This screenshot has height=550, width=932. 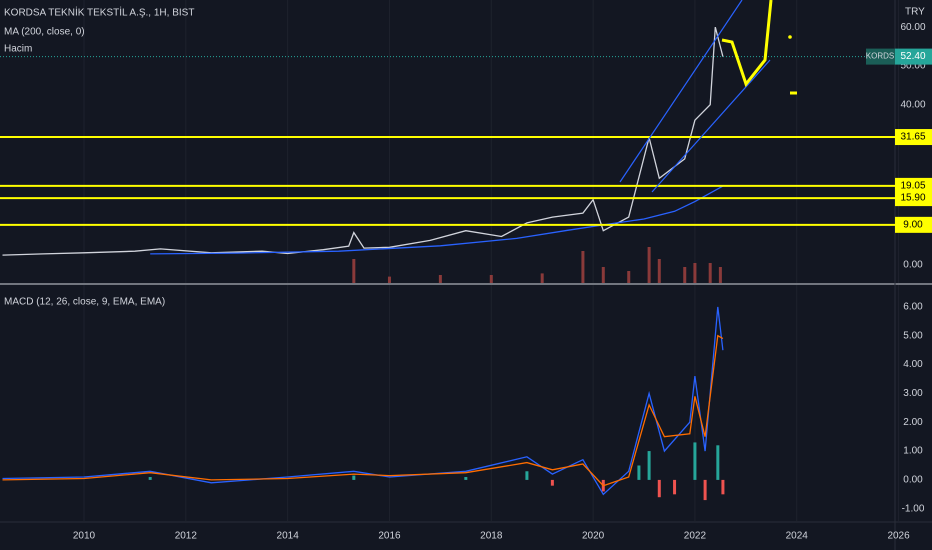 What do you see at coordinates (913, 307) in the screenshot?
I see `y-tick-label: 6.00` at bounding box center [913, 307].